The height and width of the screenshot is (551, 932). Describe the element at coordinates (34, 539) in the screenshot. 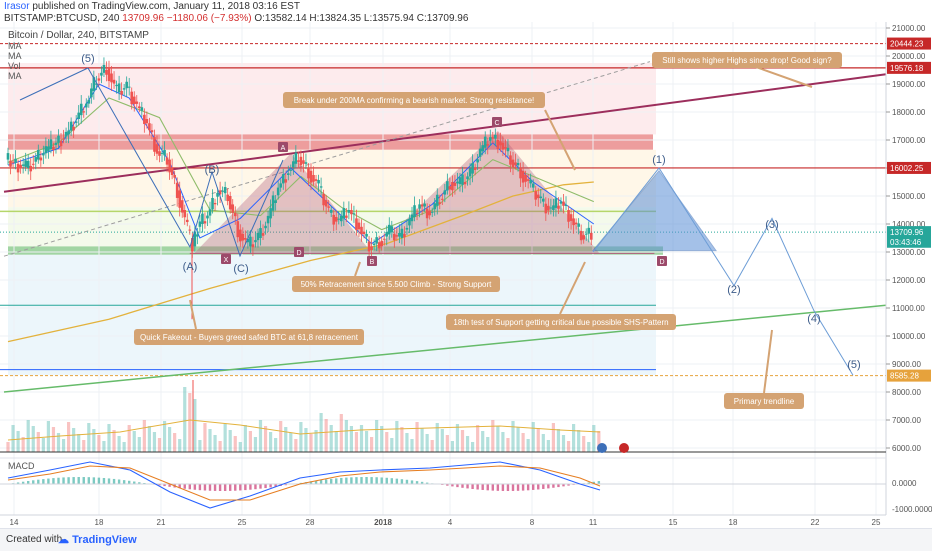

I see `created-with-text: Created with` at that location.